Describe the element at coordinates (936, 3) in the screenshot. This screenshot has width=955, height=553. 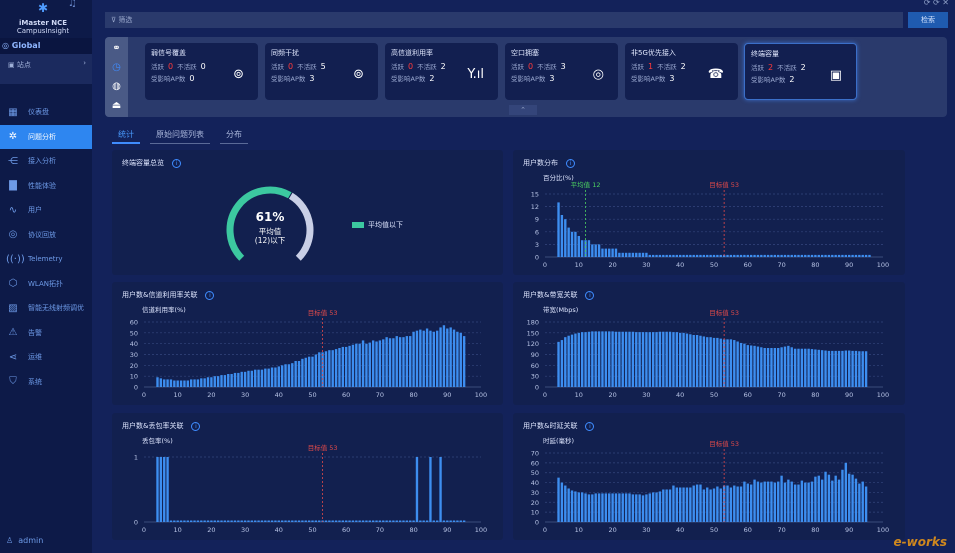
I see `window-controls: ⟳ ⟳ ✕` at that location.